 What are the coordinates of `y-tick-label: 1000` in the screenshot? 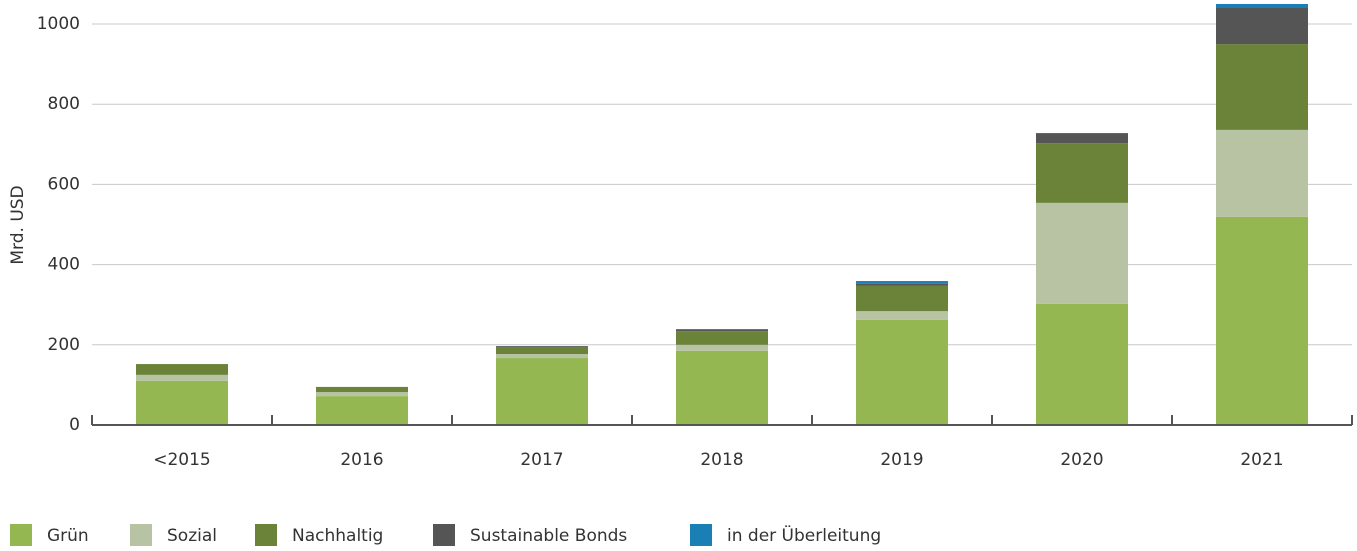 It's located at (58, 24).